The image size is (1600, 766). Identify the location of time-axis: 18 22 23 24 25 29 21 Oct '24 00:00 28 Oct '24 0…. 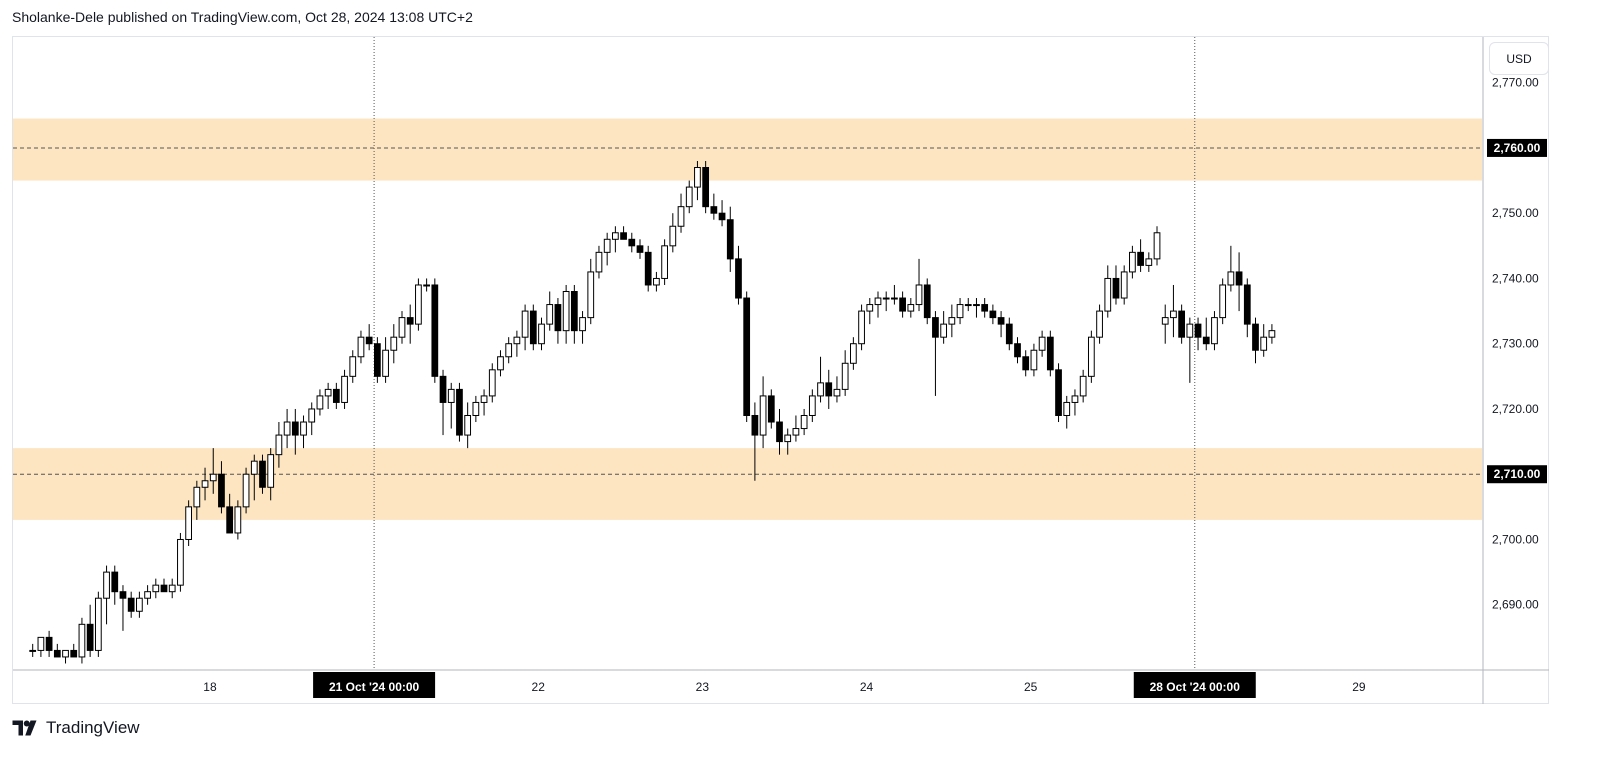
(781, 683).